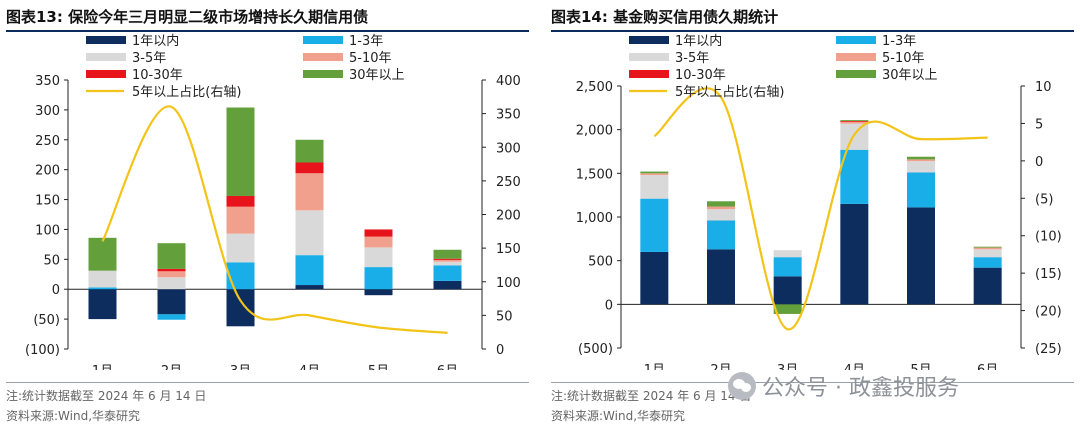 The height and width of the screenshot is (430, 1080). What do you see at coordinates (1039, 162) in the screenshot?
I see `y-tick-label-right: 0` at bounding box center [1039, 162].